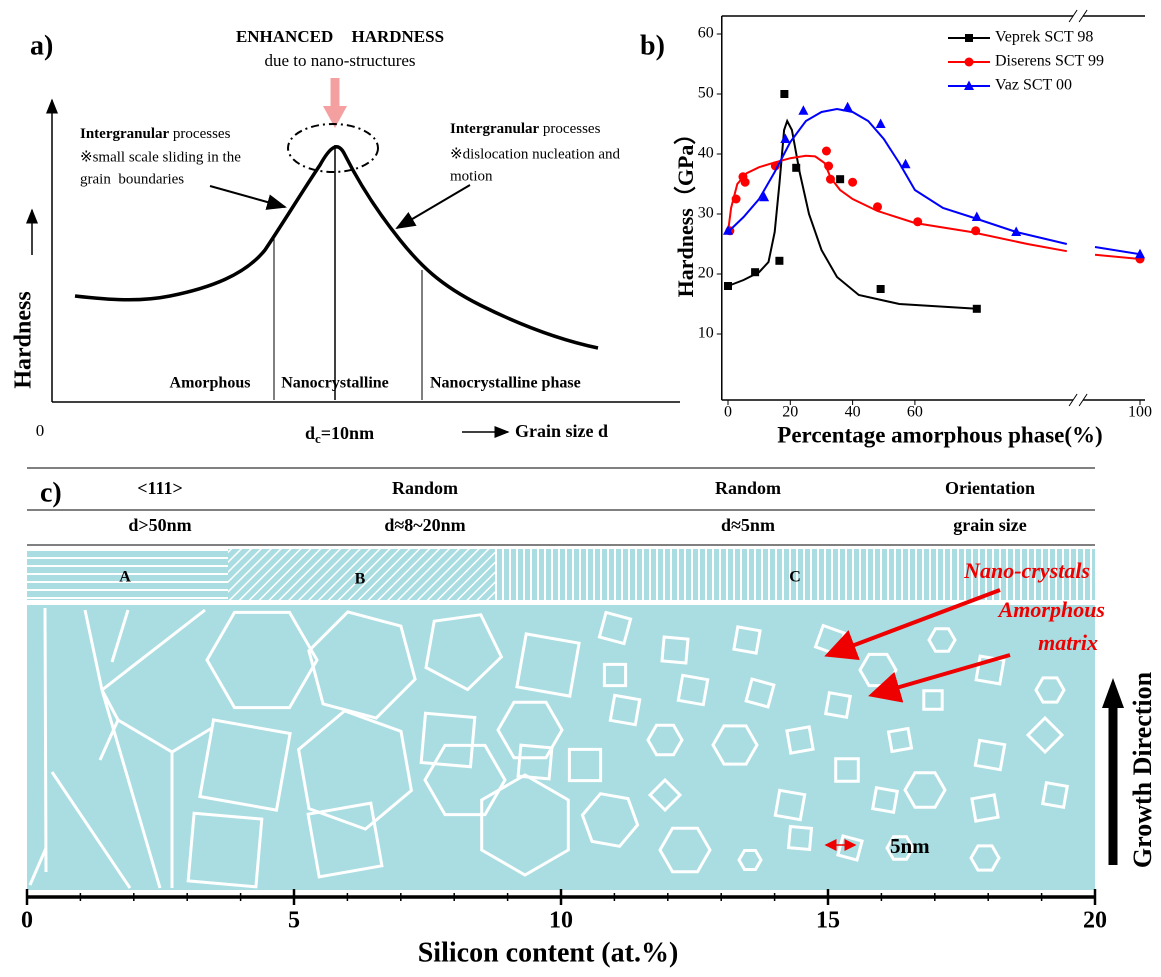  What do you see at coordinates (748, 525) in the screenshot?
I see `grain-size: d≈5nm` at bounding box center [748, 525].